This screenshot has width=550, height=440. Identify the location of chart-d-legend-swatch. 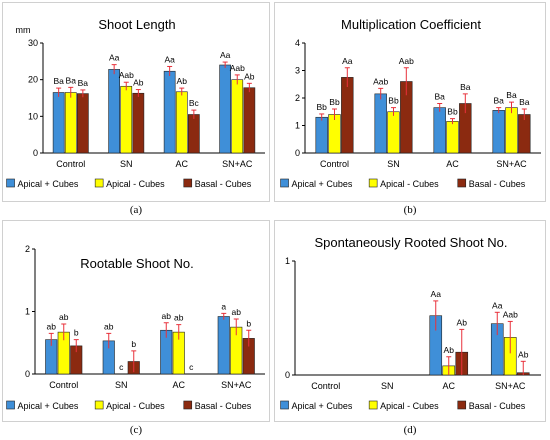
(284, 405).